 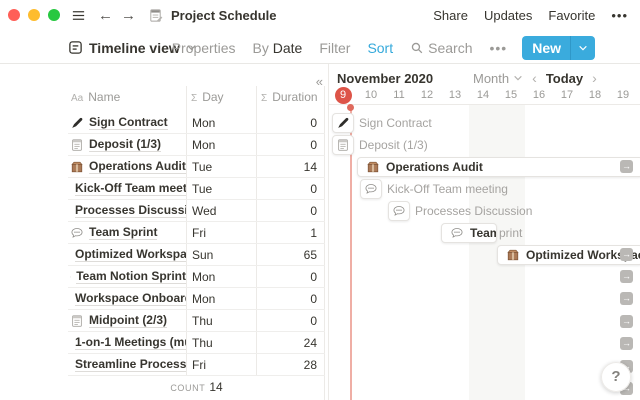 I want to click on window-close-button, so click(x=14, y=15).